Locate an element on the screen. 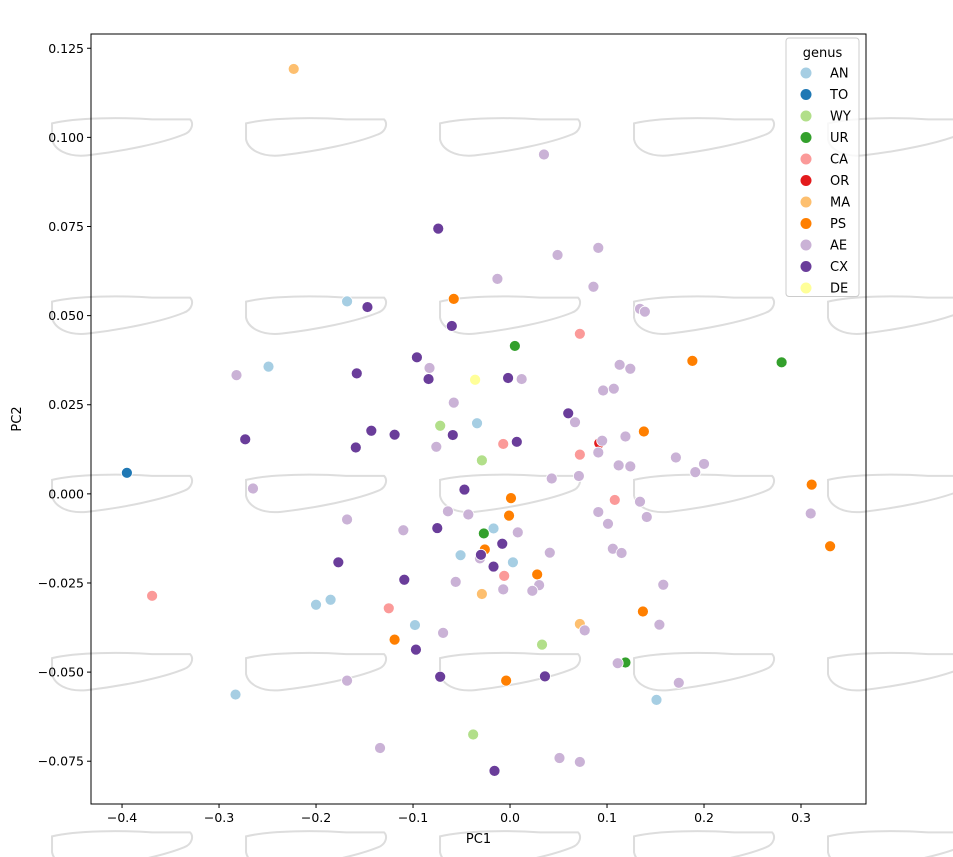 The height and width of the screenshot is (857, 953). y-tick-label: −0.075 is located at coordinates (61, 761).